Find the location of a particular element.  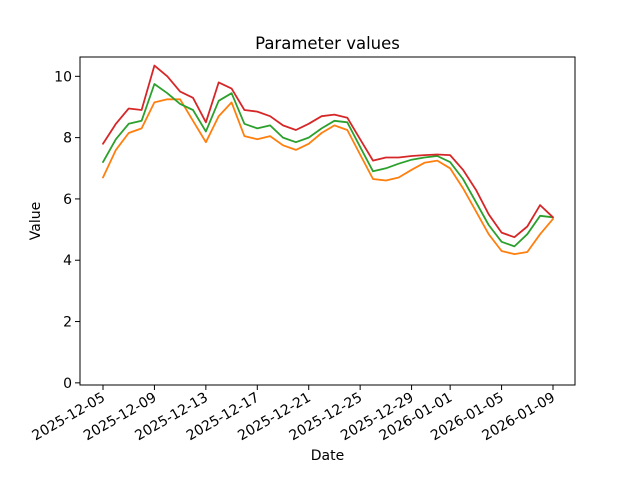

y-tick-label: 6 is located at coordinates (67, 200).